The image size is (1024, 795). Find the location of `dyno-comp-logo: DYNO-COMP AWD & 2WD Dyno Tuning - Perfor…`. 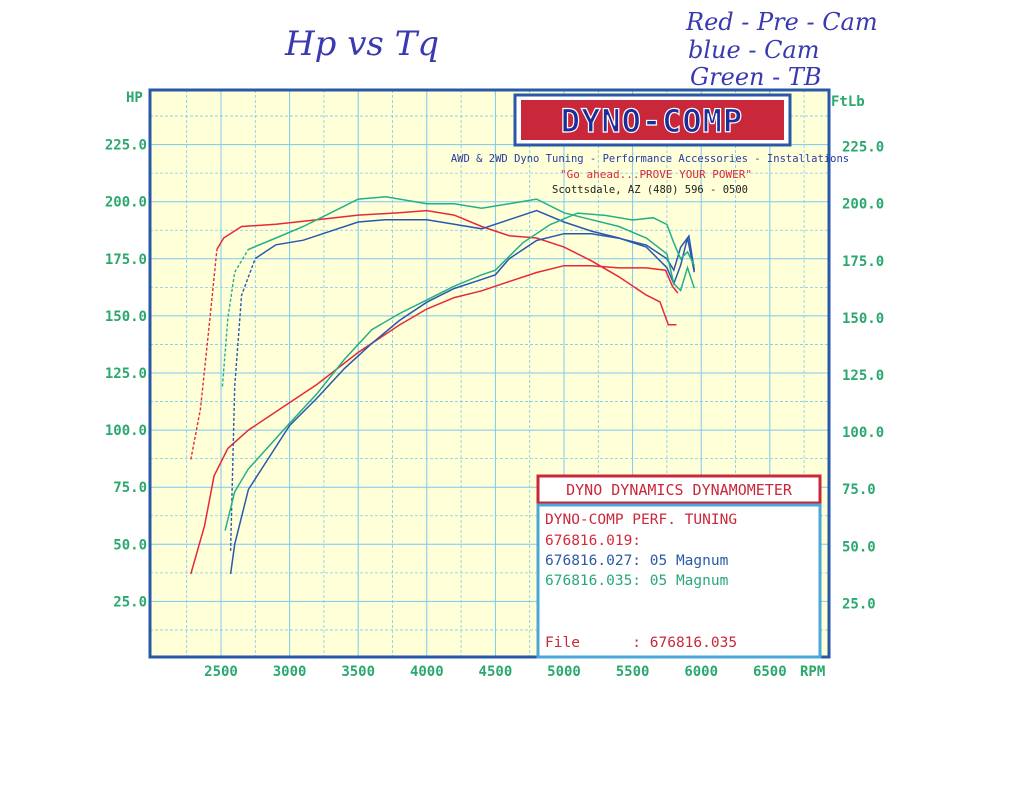

dyno-comp-logo: DYNO-COMP AWD & 2WD Dyno Tuning - Perfor… is located at coordinates (650, 144).